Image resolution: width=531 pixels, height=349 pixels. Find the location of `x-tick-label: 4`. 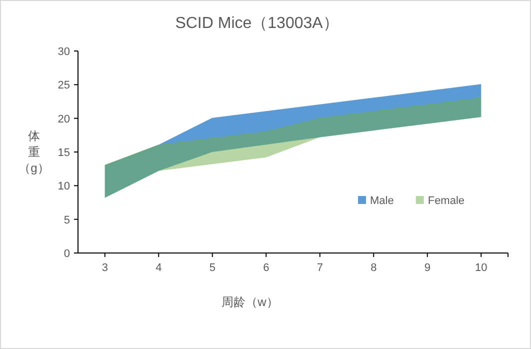

x-tick-label: 4 is located at coordinates (159, 268).